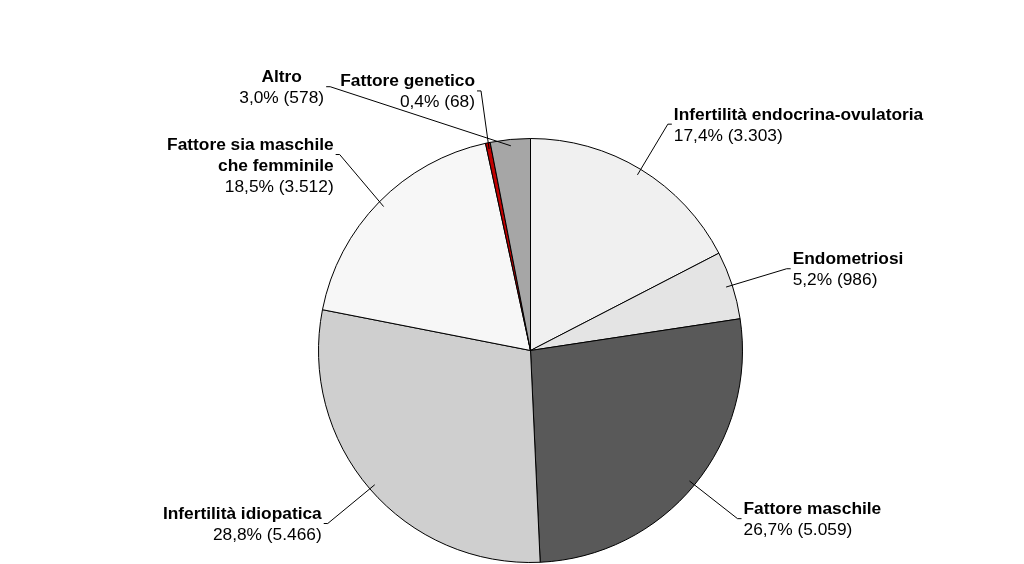 The image size is (1024, 564). I want to click on data-label: 28,8% (5.466), so click(267, 534).